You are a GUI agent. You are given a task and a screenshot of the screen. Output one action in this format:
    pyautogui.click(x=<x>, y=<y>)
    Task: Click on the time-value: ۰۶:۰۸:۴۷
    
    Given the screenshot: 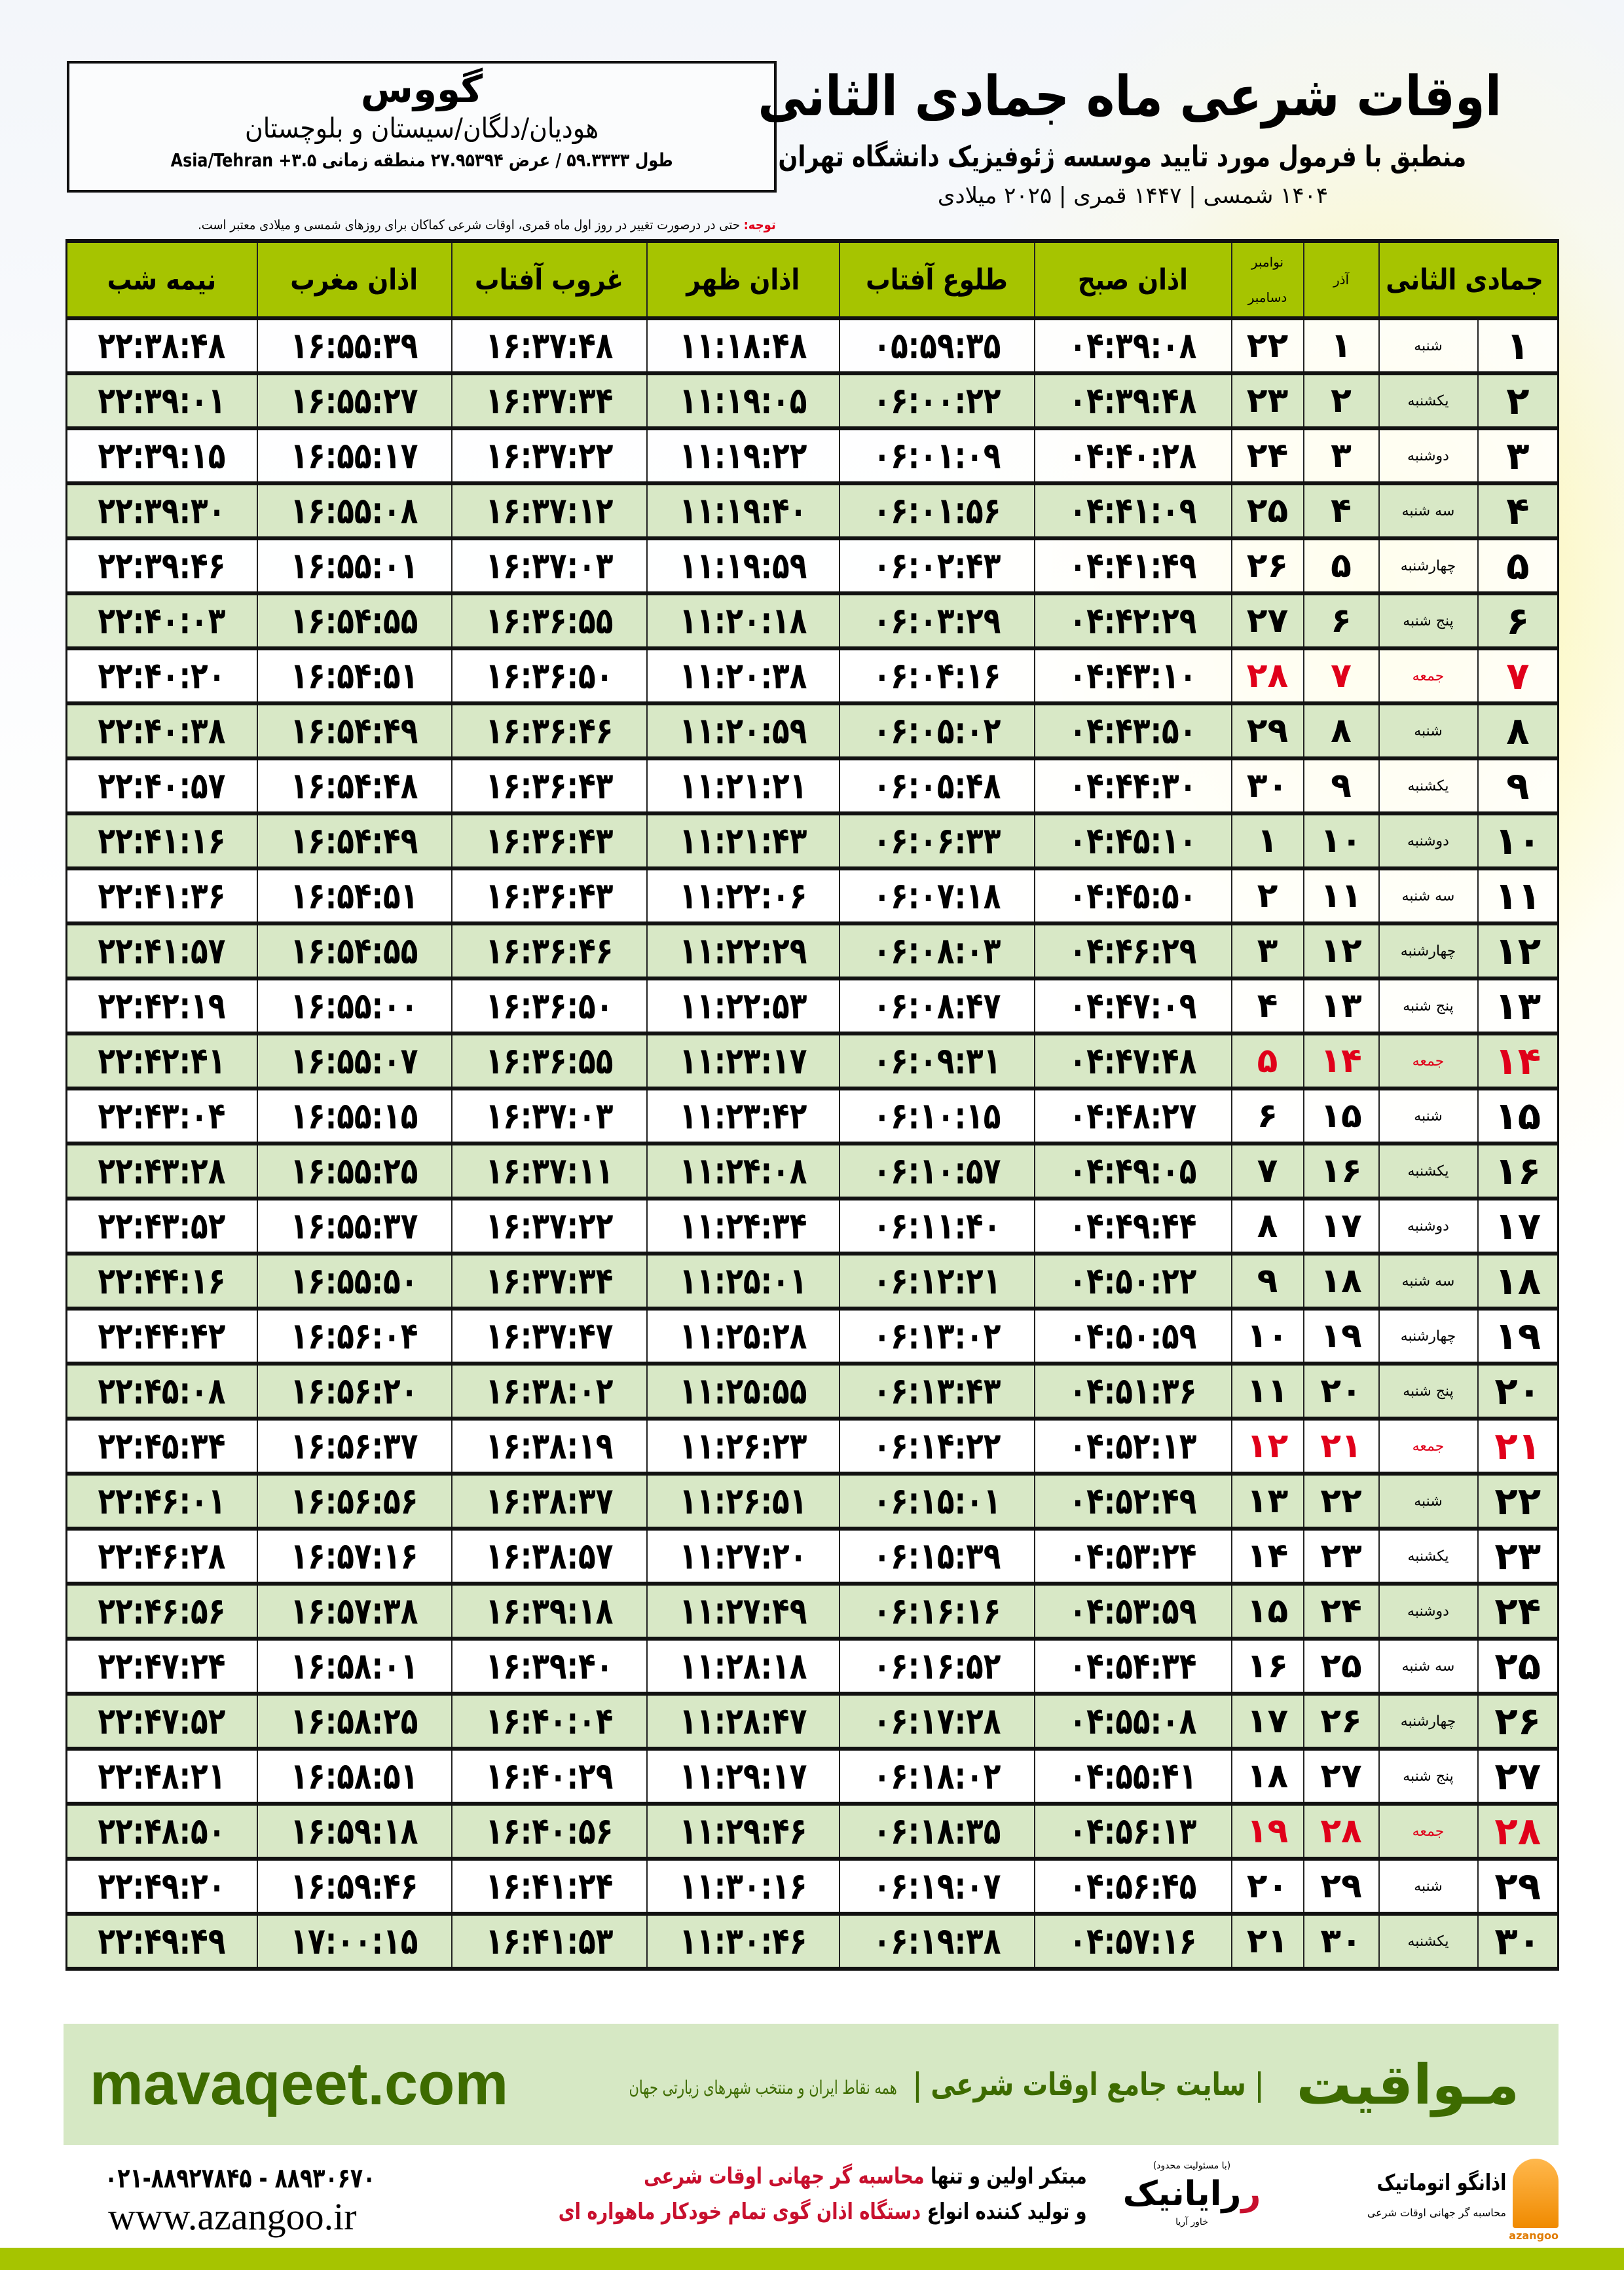 What is the action you would take?
    pyautogui.click(x=937, y=1006)
    